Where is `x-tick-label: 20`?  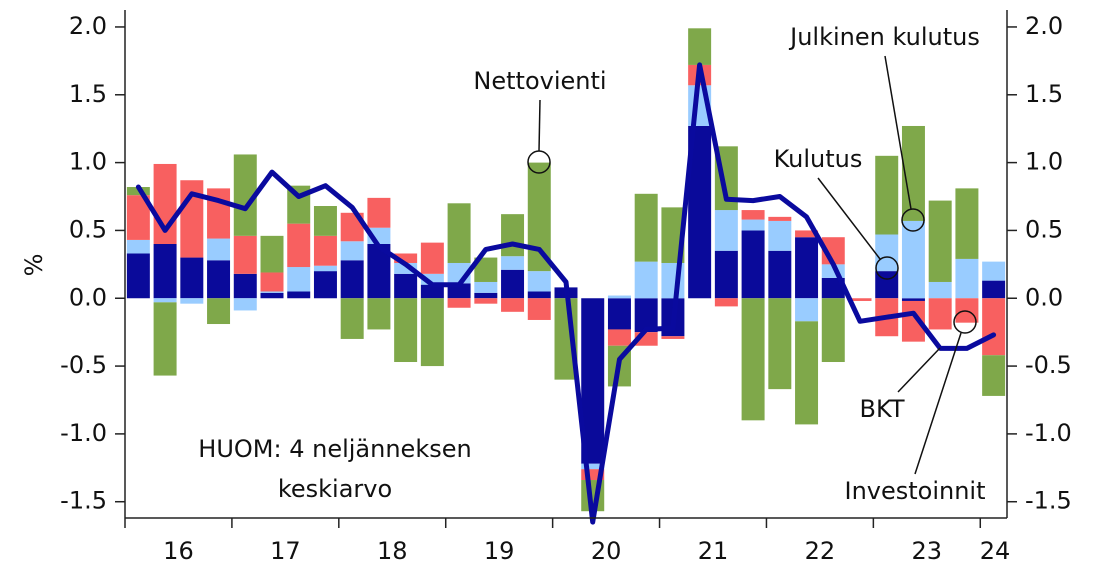 x-tick-label: 20 is located at coordinates (606, 551).